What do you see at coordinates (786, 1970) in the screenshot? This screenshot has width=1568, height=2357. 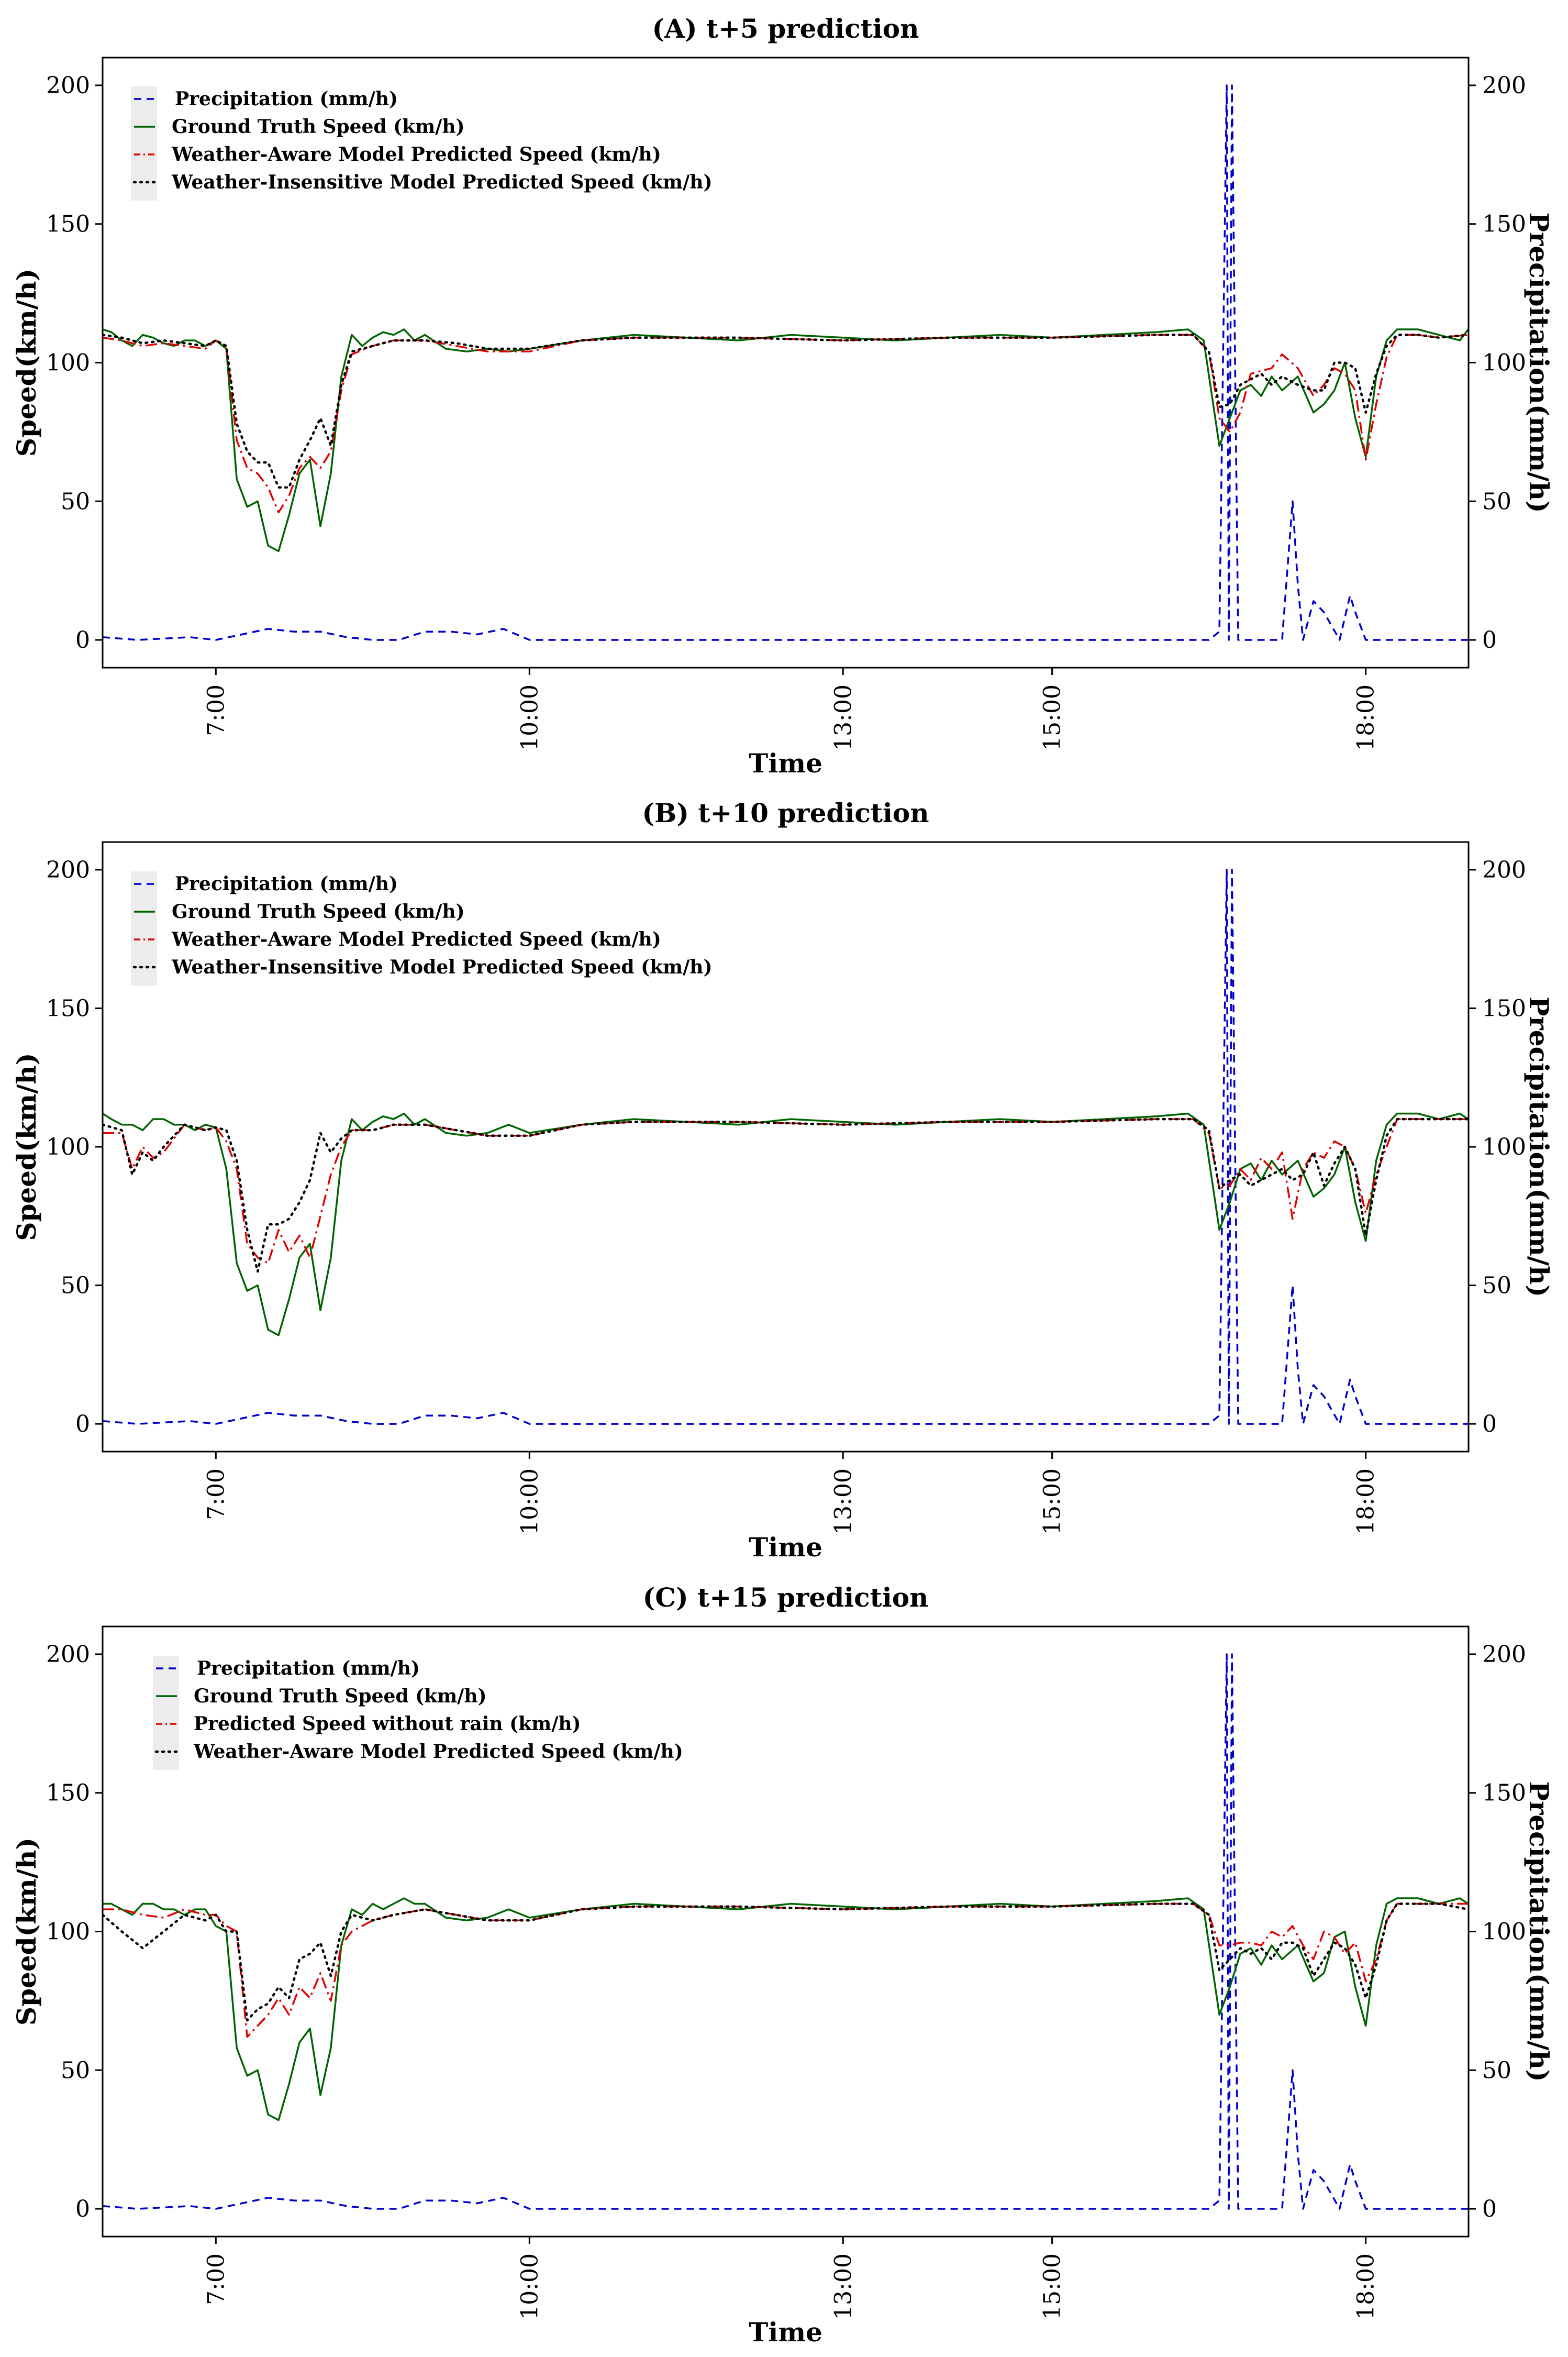 I see `series-line-predicted-speed-without-rain-km-h` at bounding box center [786, 1970].